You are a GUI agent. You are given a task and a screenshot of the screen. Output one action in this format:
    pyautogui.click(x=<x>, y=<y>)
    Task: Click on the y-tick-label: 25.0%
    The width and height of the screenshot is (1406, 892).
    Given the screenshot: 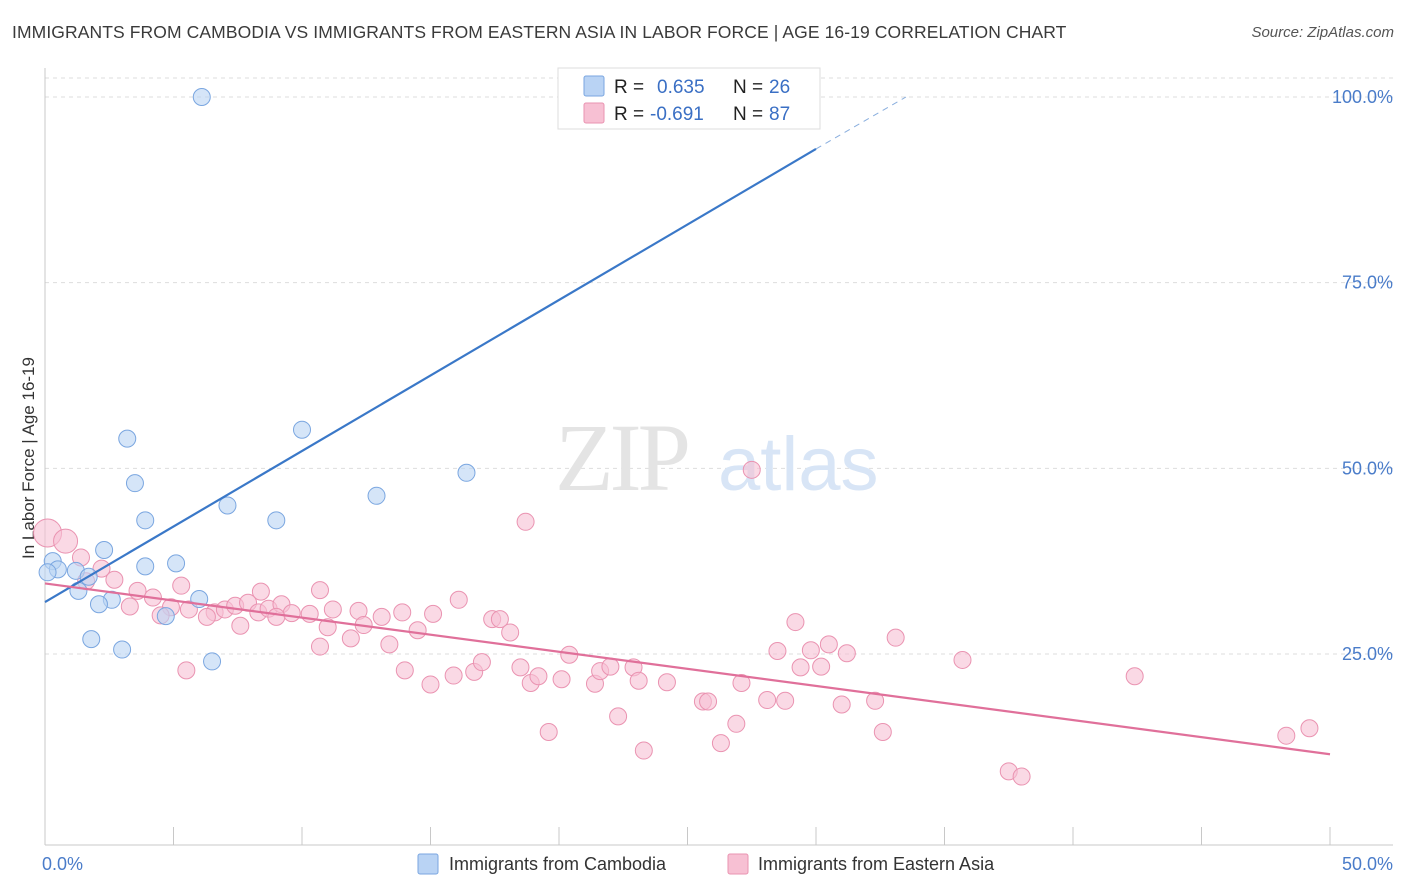 What is the action you would take?
    pyautogui.click(x=1367, y=654)
    